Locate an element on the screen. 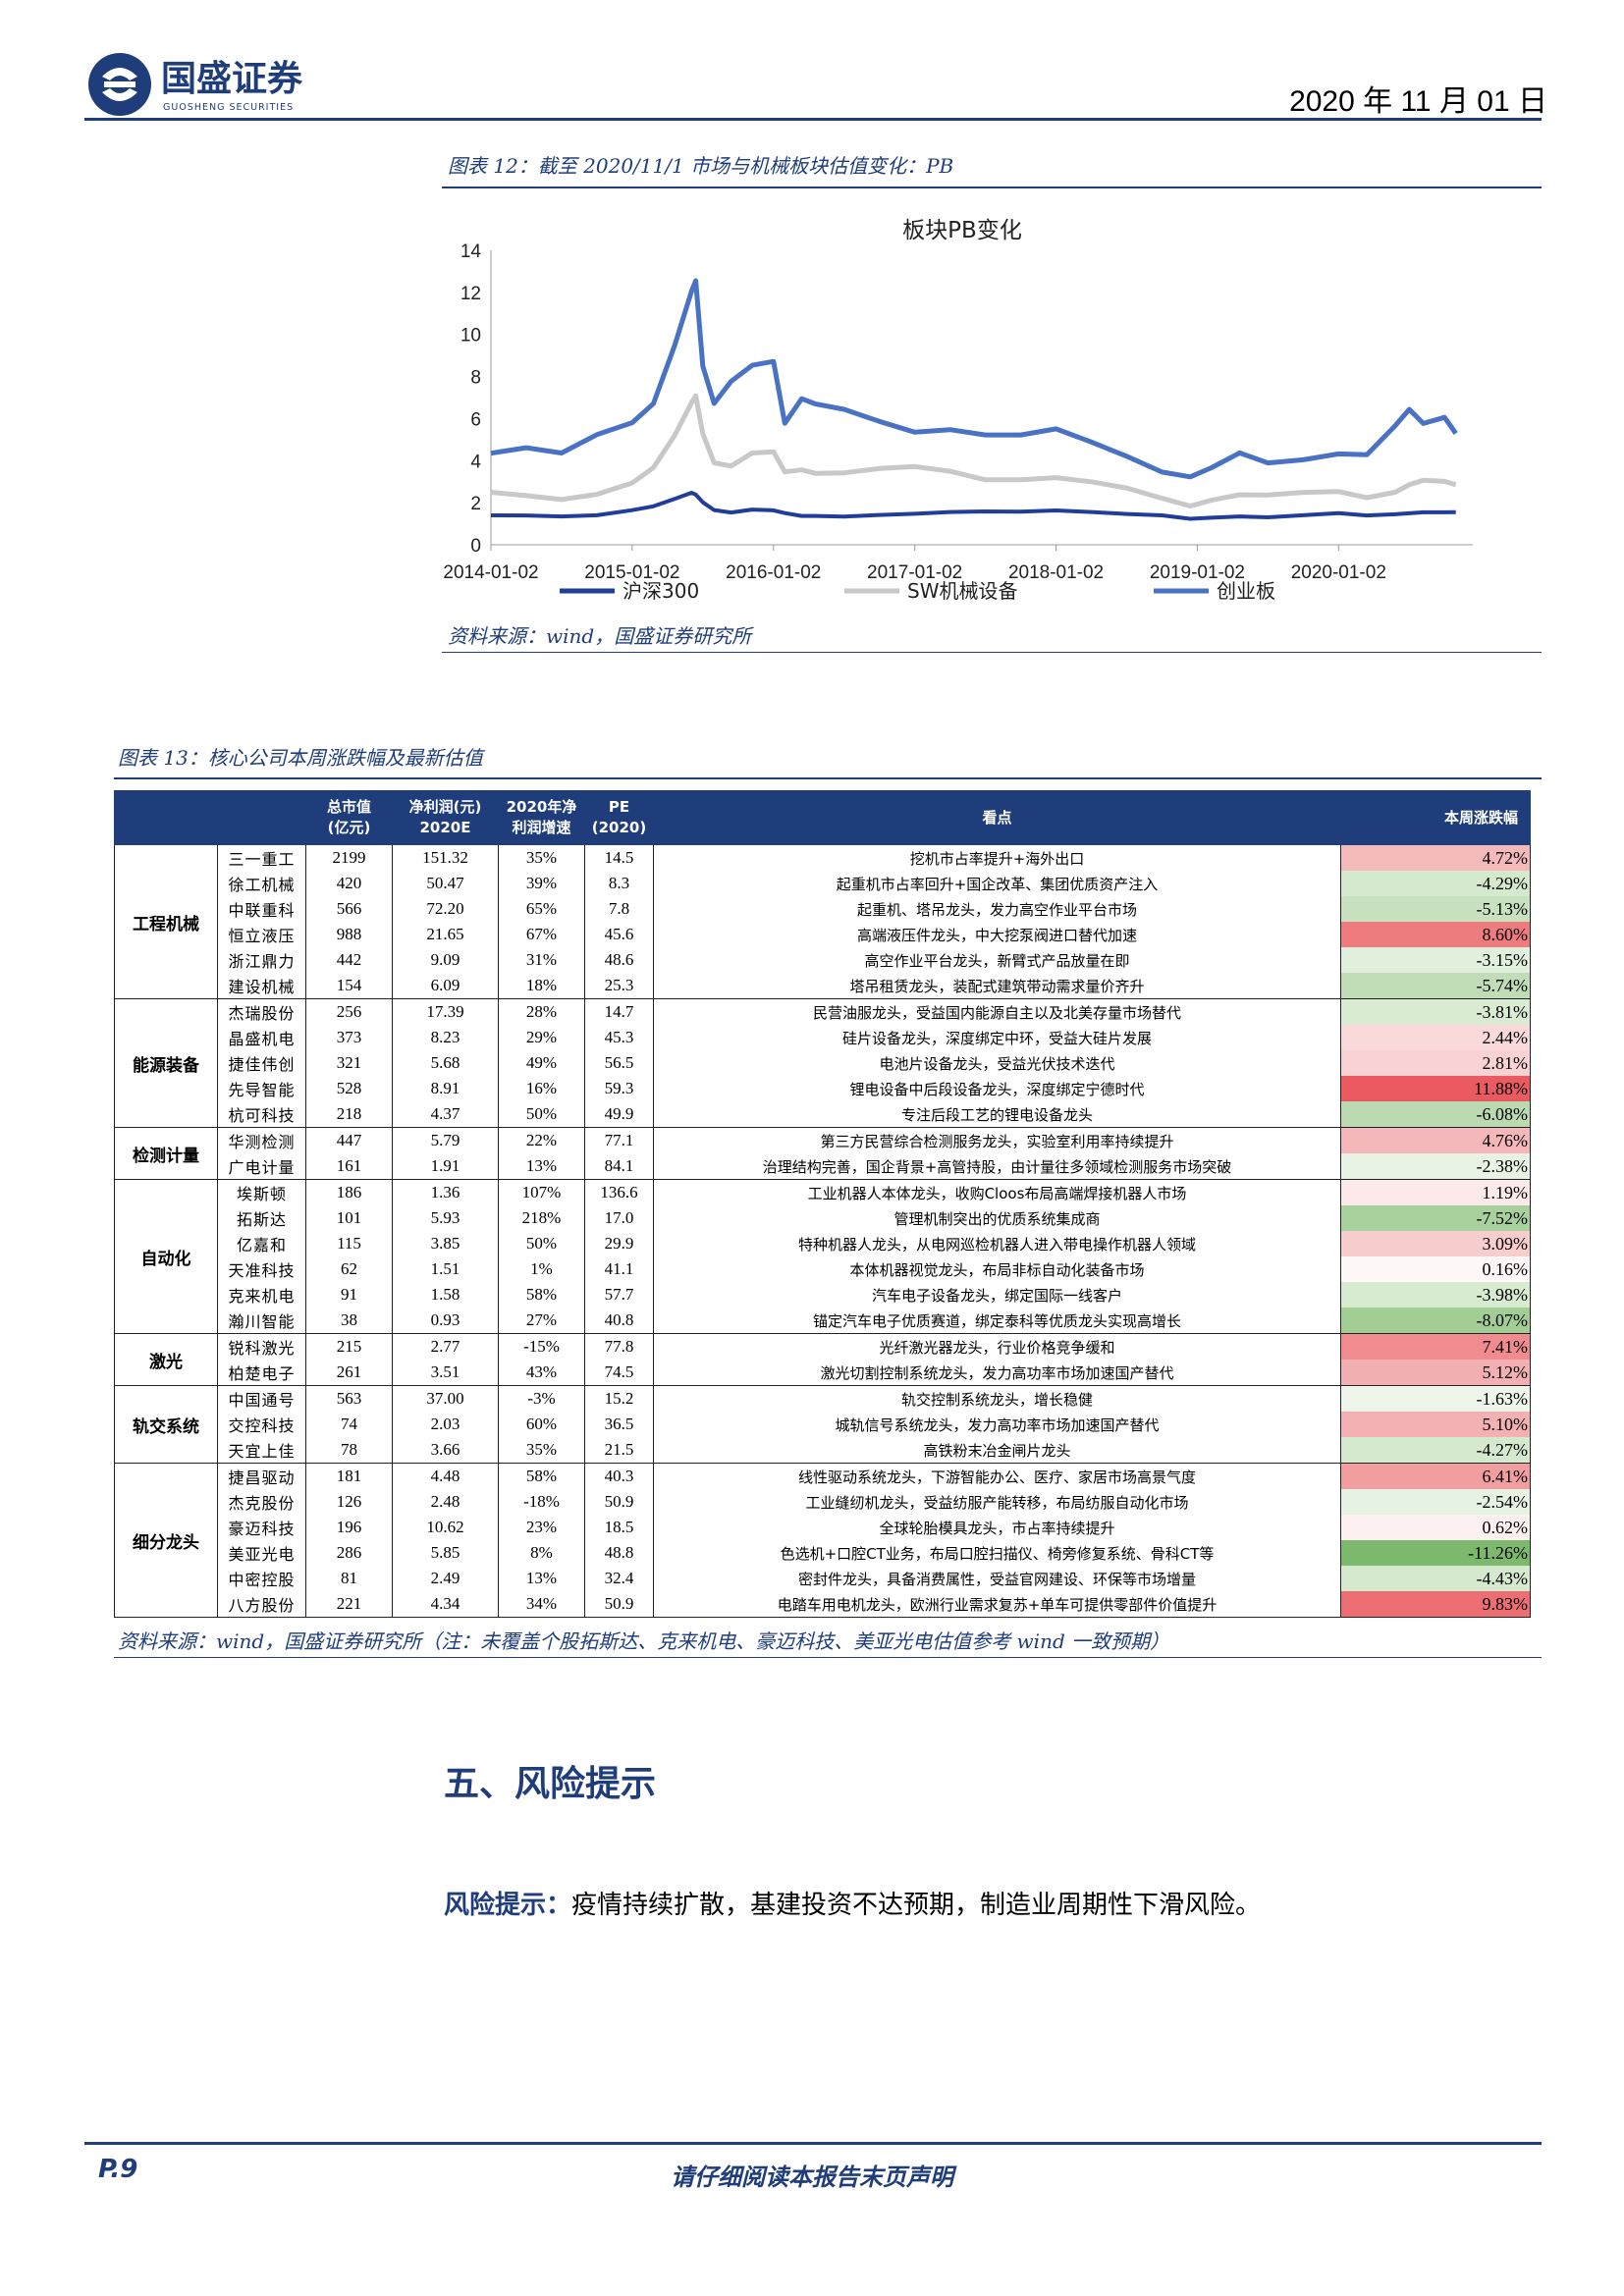  profit-growth: 43% is located at coordinates (541, 1373).